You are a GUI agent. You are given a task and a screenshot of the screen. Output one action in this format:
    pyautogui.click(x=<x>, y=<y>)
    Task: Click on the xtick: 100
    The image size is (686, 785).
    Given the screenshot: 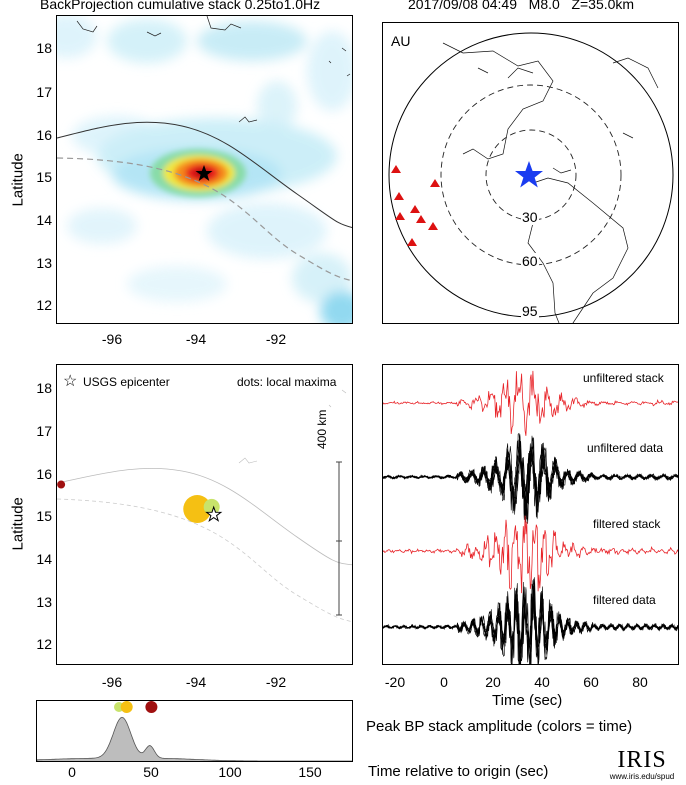 What is the action you would take?
    pyautogui.click(x=230, y=772)
    